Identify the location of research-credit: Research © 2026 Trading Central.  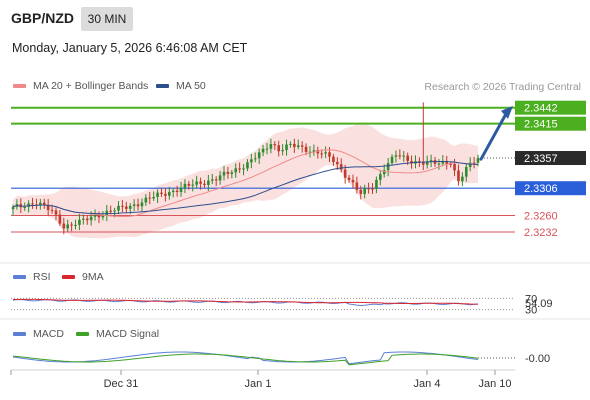
(502, 87).